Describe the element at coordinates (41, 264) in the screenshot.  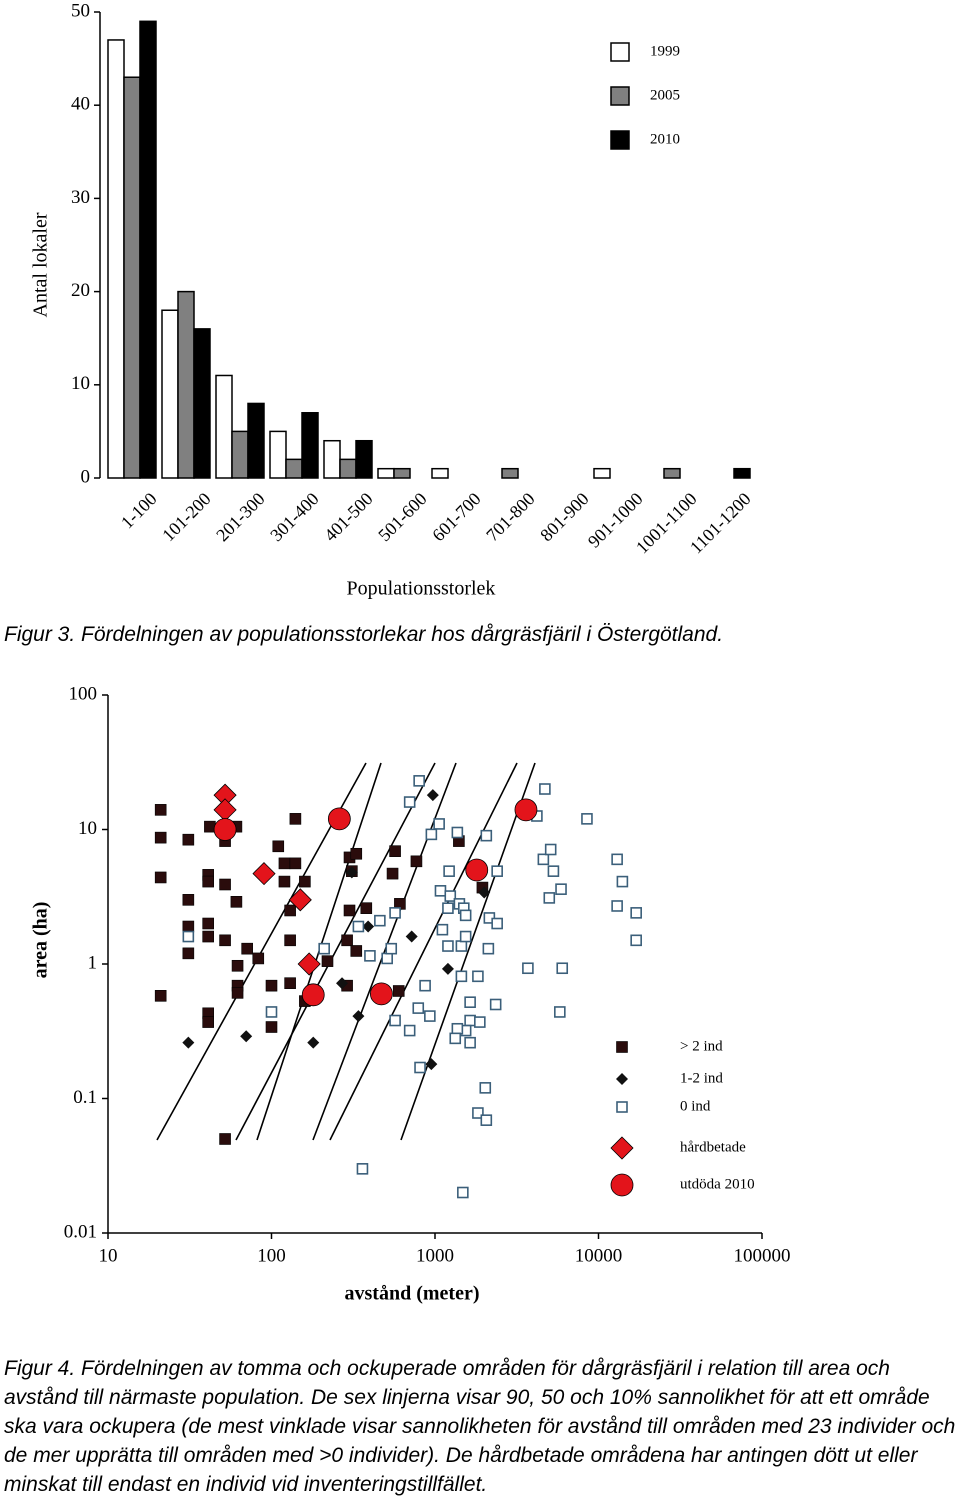
I see `y-axis-title: Antal lokaler` at that location.